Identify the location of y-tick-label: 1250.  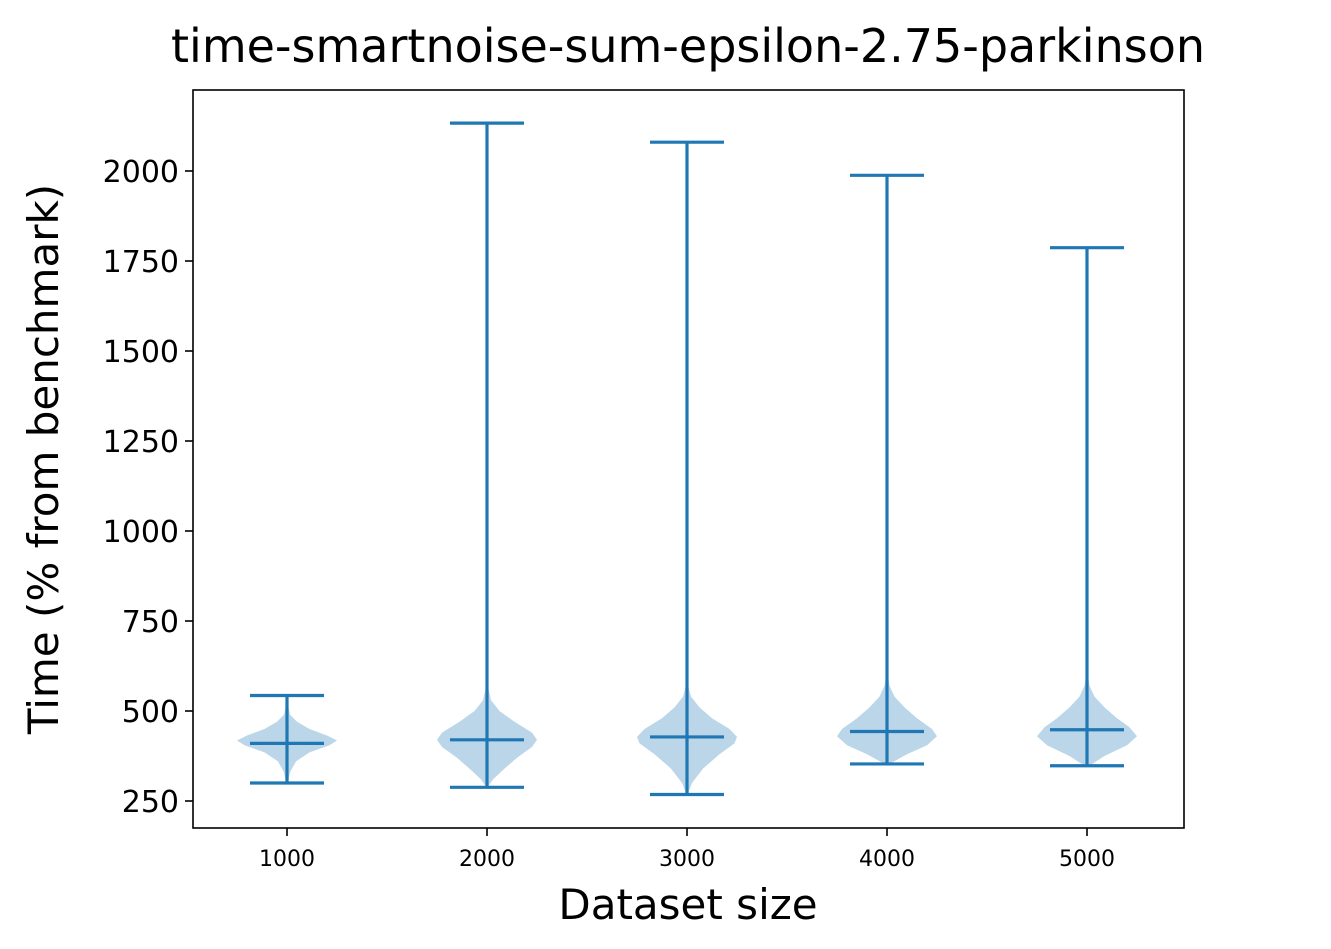
(141, 442).